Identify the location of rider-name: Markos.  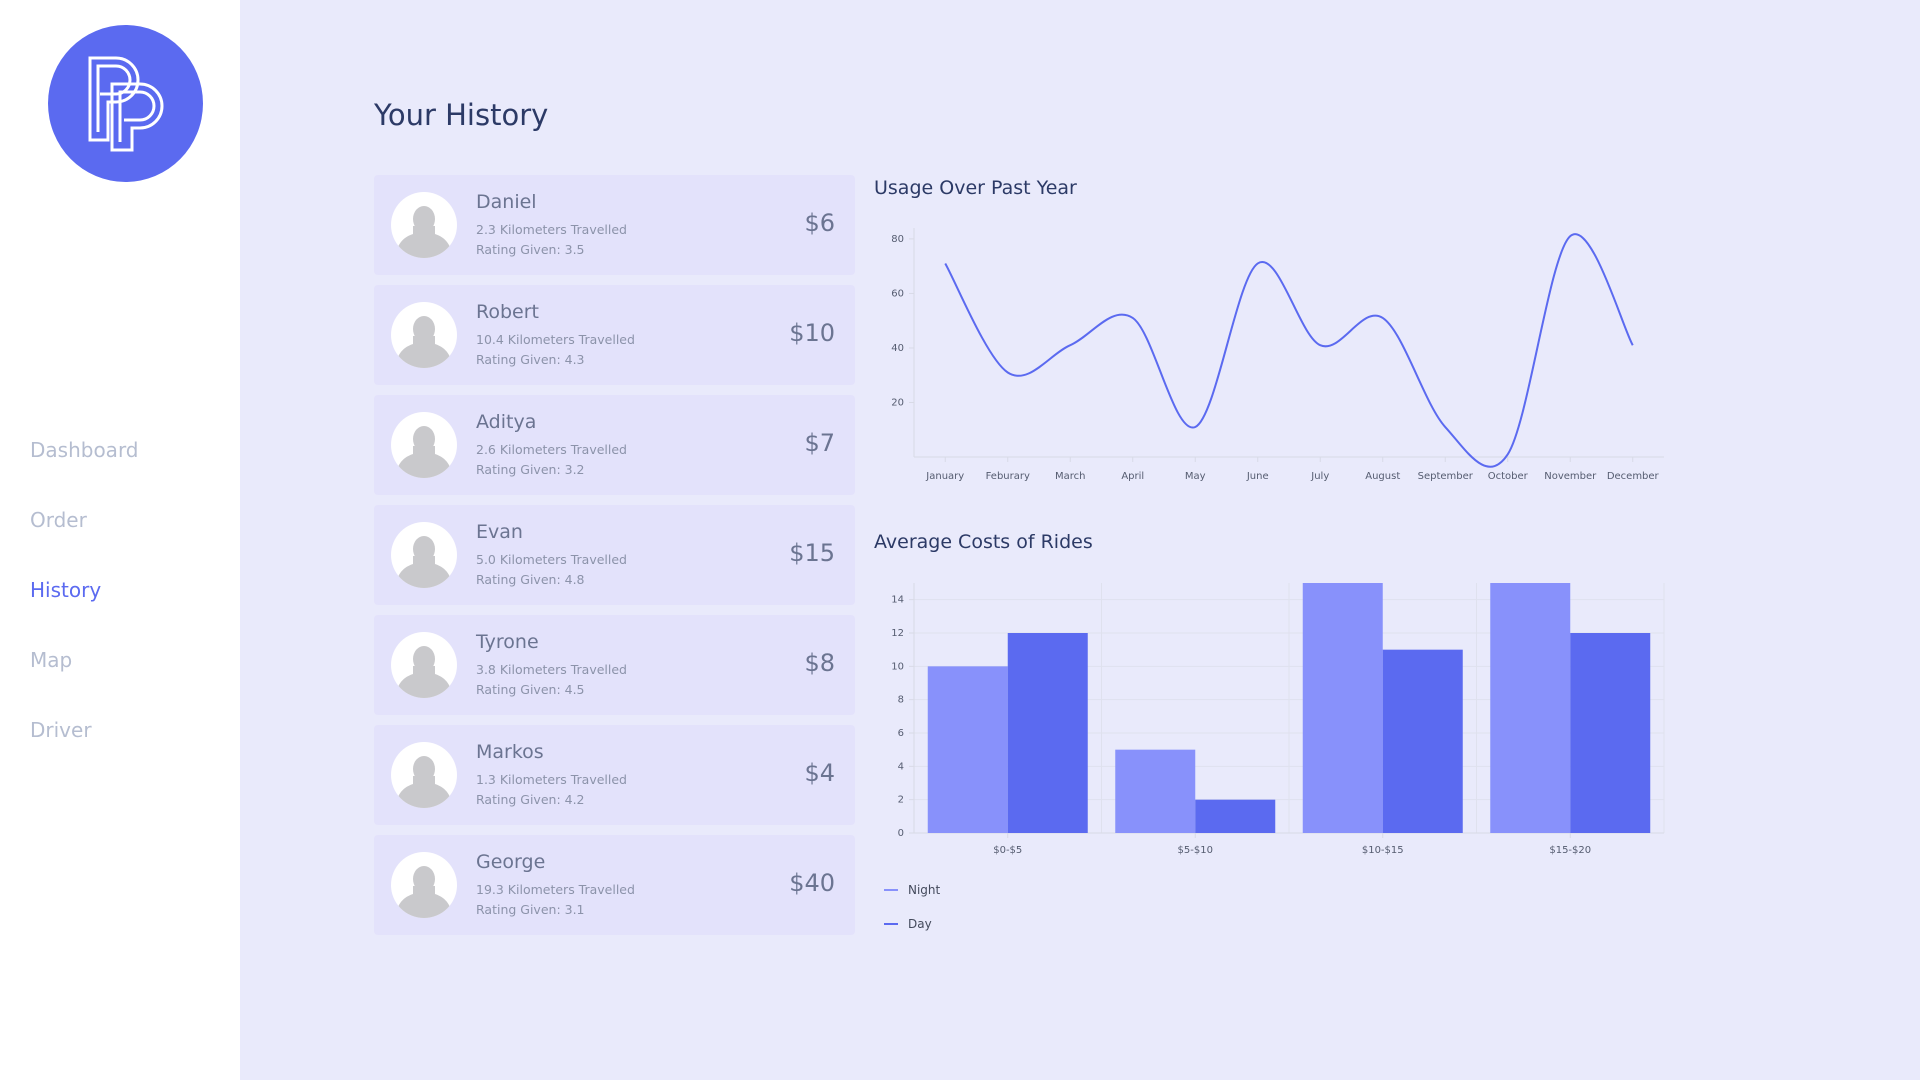
(510, 752).